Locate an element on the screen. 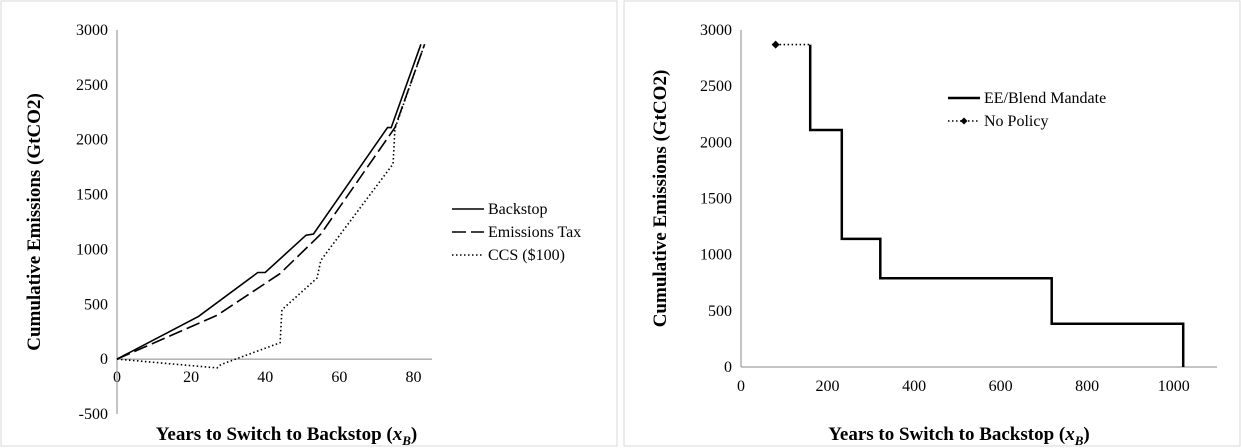  y-tick-label: -500 is located at coordinates (93, 414).